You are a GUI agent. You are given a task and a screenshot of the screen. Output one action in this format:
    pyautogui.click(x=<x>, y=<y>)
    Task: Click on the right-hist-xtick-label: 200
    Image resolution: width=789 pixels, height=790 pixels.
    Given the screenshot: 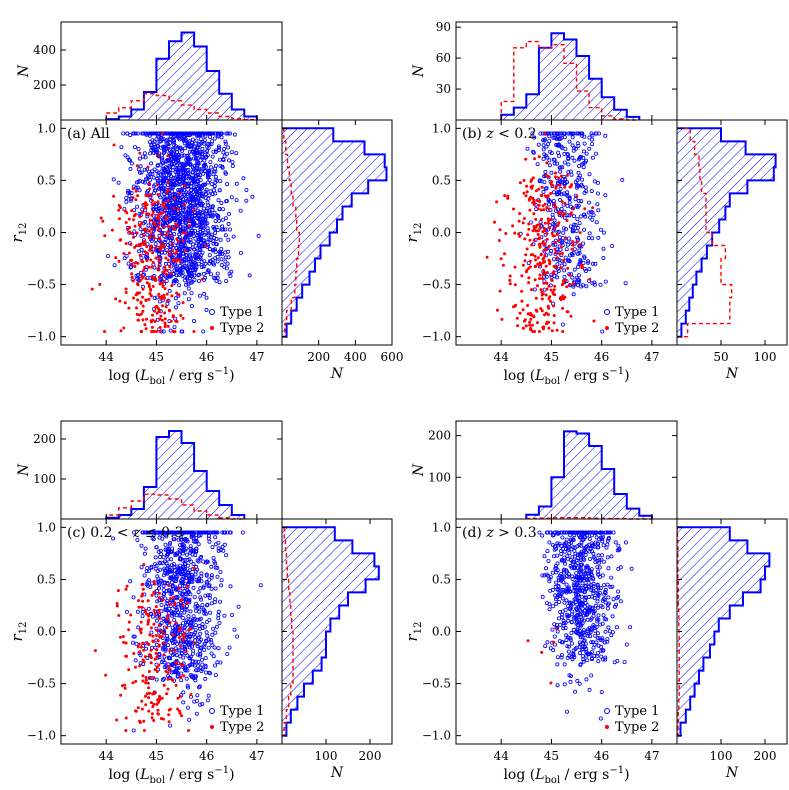 What is the action you would take?
    pyautogui.click(x=370, y=756)
    